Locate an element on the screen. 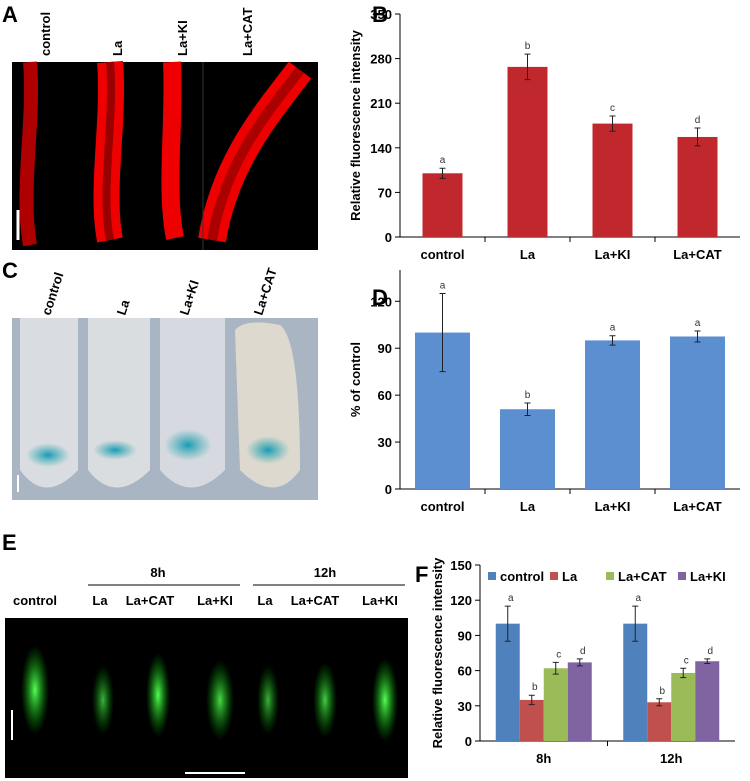 This screenshot has width=750, height=781. group-label: 12h is located at coordinates (325, 572).